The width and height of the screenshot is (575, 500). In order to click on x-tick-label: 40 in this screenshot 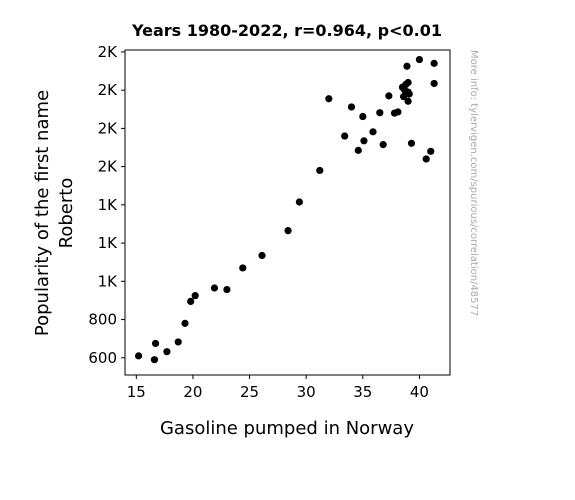, I will do `click(419, 392)`.